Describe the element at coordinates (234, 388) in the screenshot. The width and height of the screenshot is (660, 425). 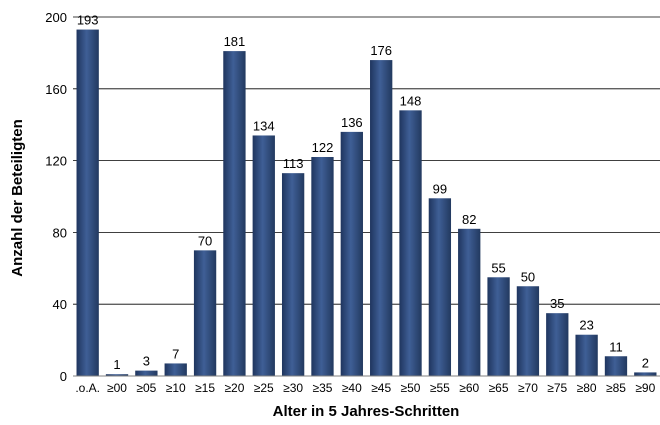
I see `x-tick-label-5: ≥20` at that location.